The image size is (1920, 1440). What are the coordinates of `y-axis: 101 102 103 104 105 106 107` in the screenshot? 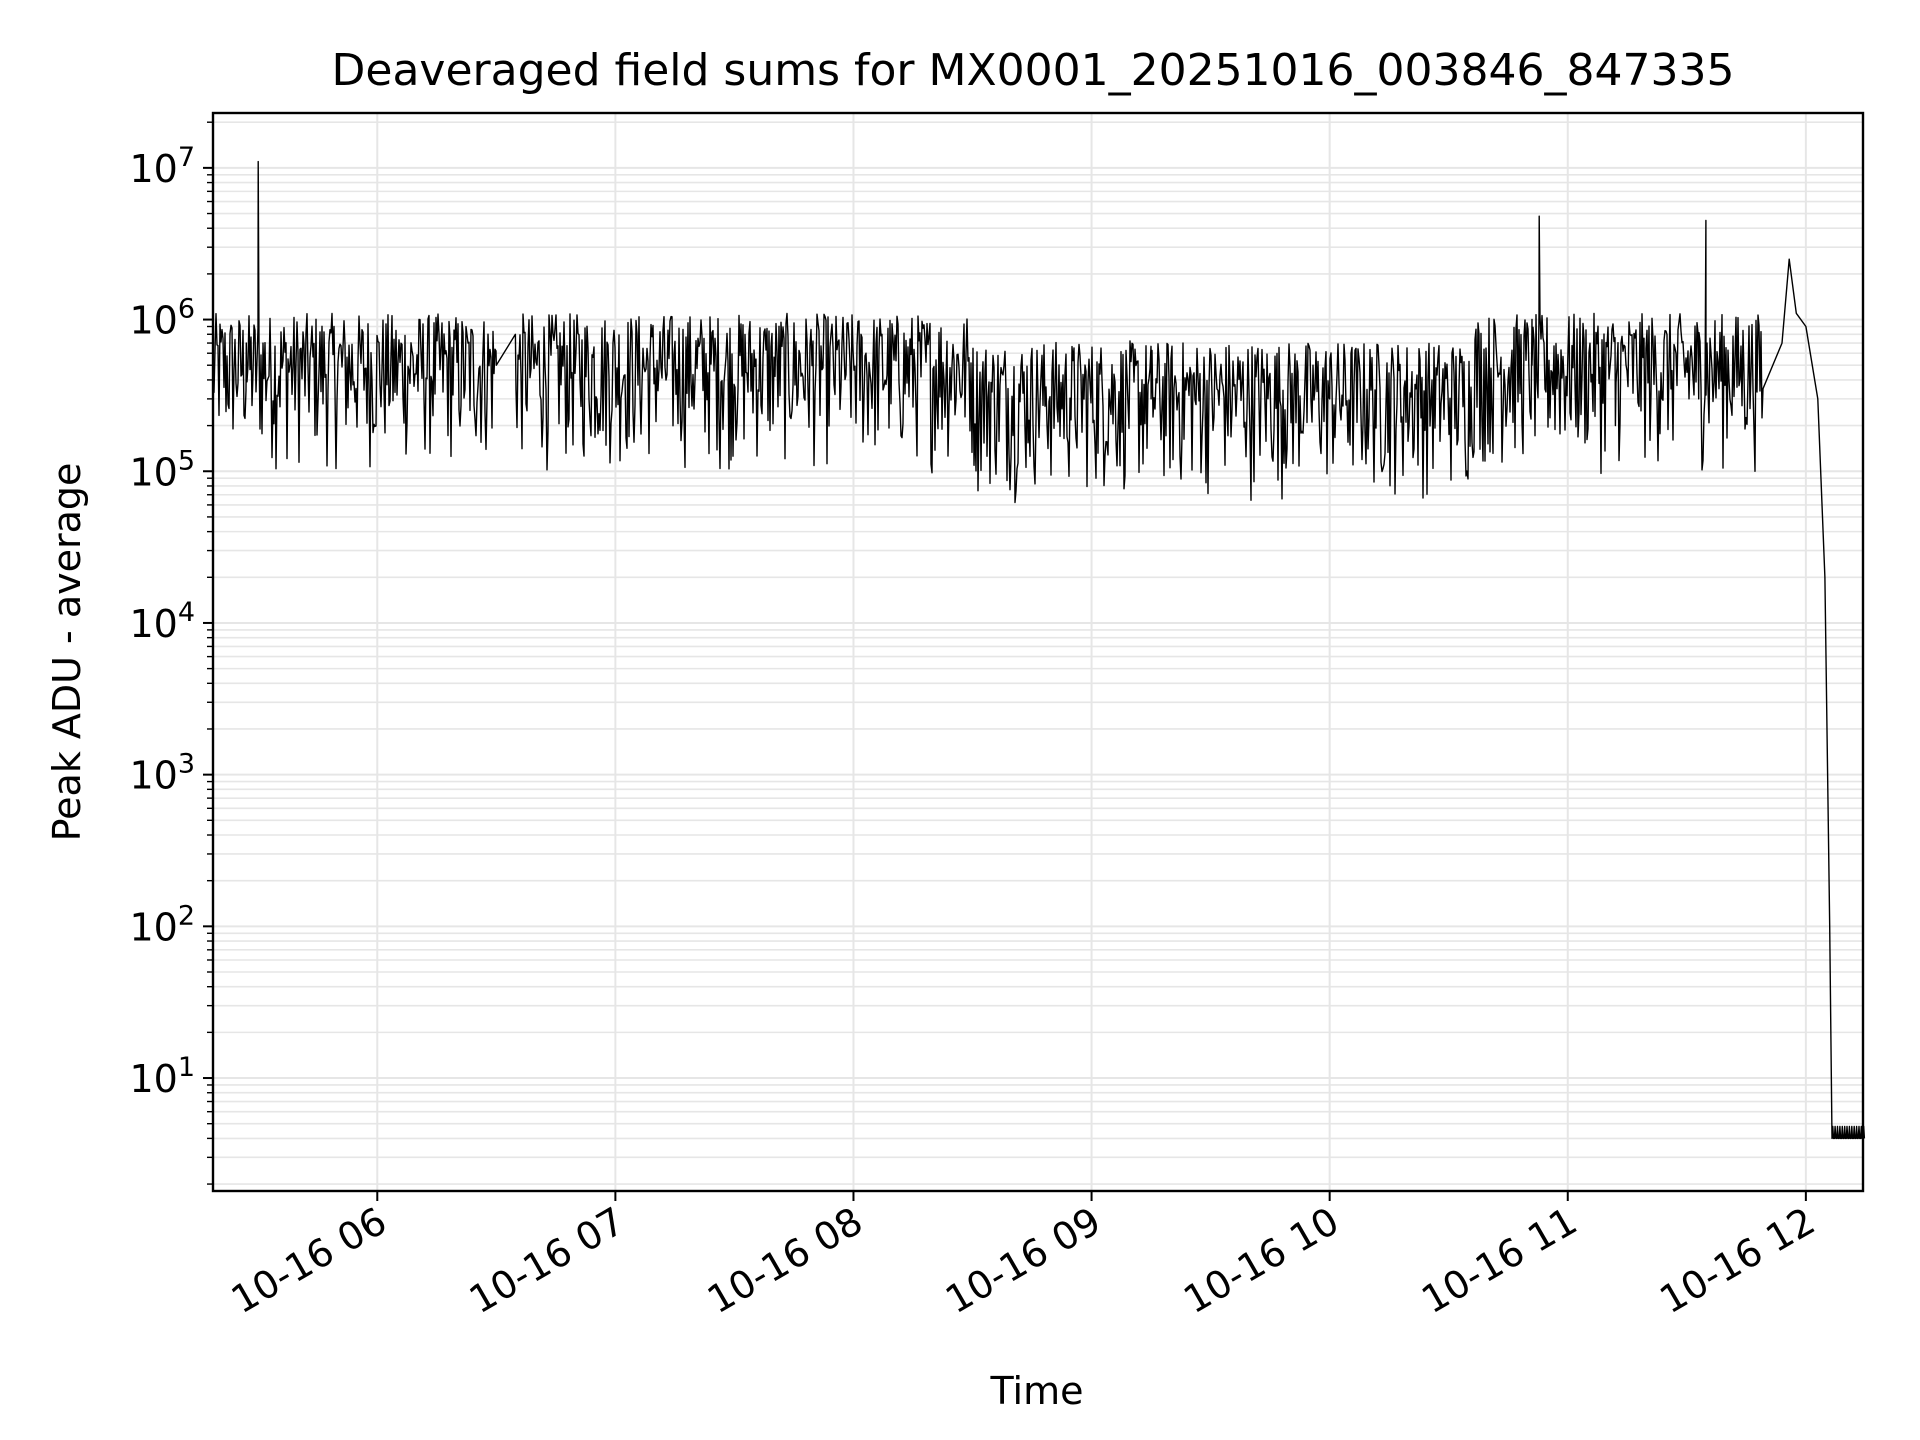 It's located at (171, 653).